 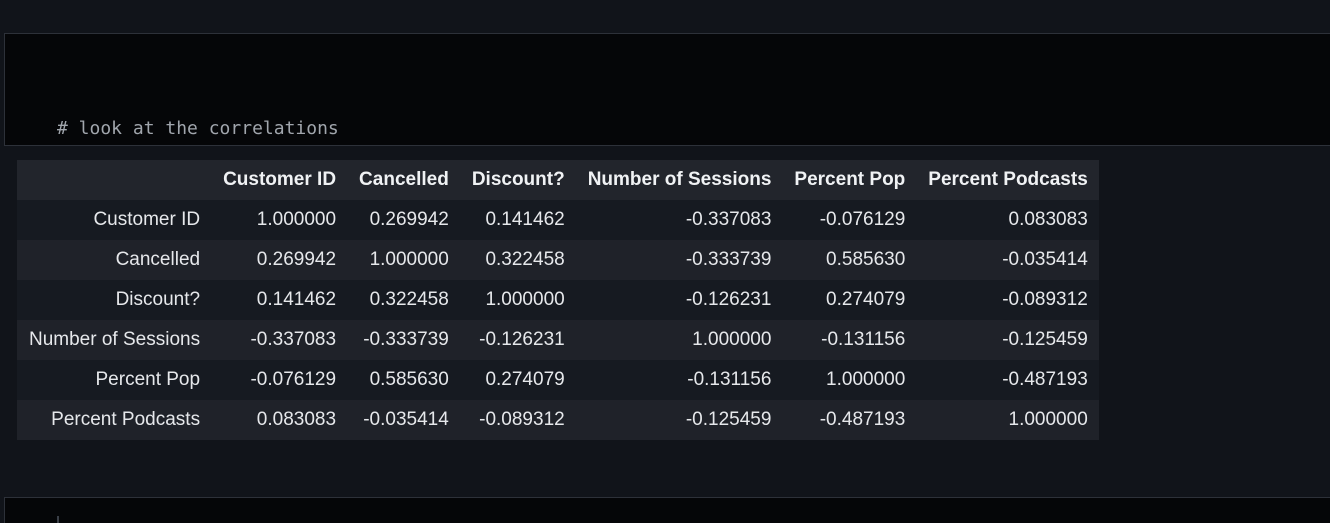 What do you see at coordinates (667, 510) in the screenshot?
I see `next-code-cell` at bounding box center [667, 510].